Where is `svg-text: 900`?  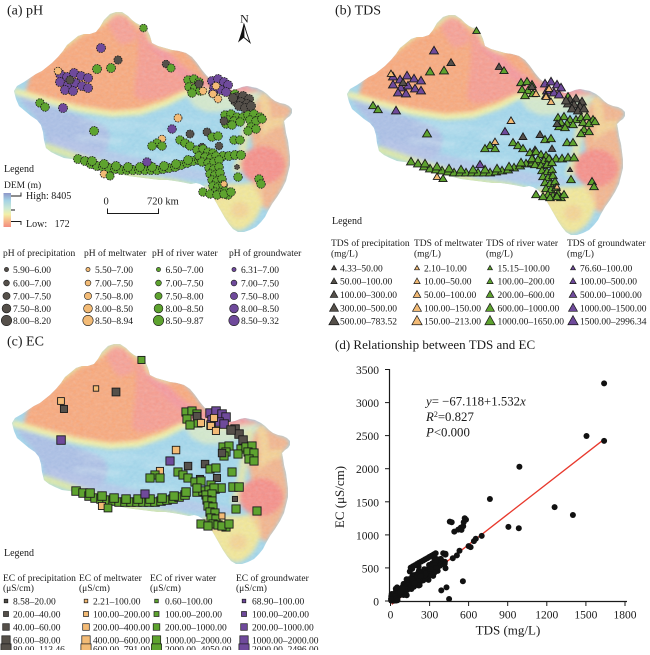 svg-text: 900 is located at coordinates (508, 616).